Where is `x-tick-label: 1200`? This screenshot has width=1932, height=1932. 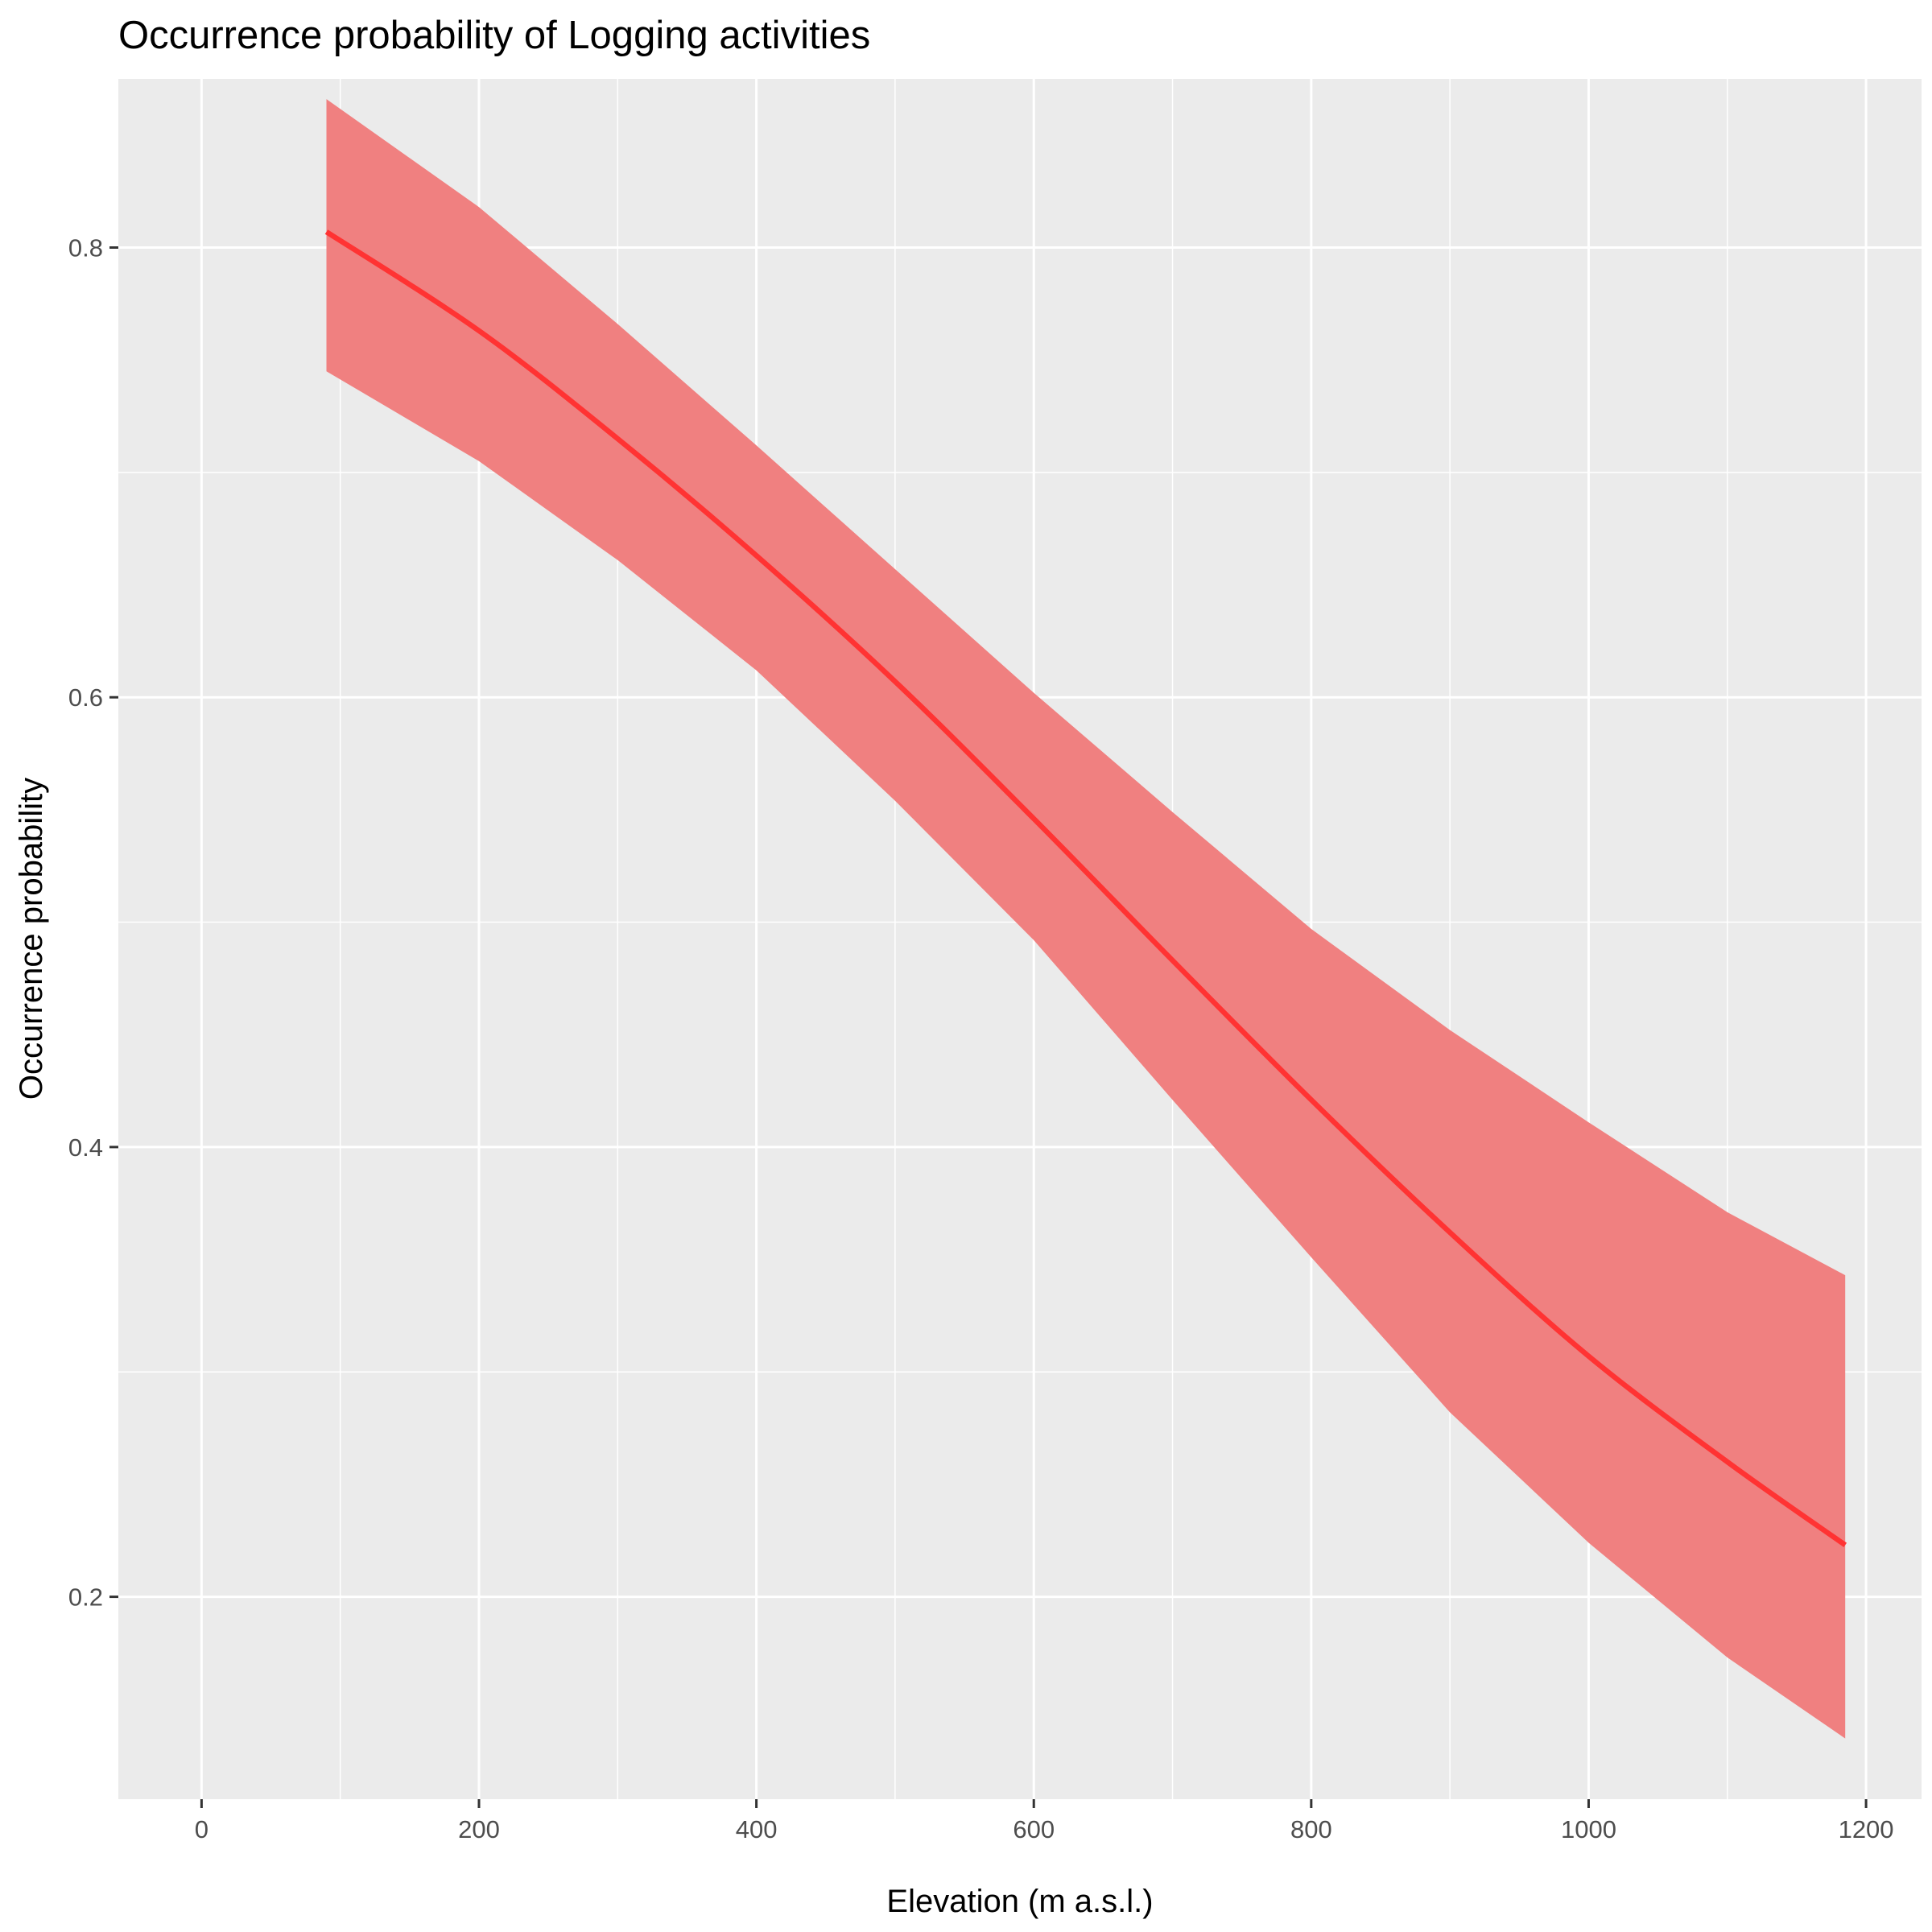 x-tick-label: 1200 is located at coordinates (1866, 1829).